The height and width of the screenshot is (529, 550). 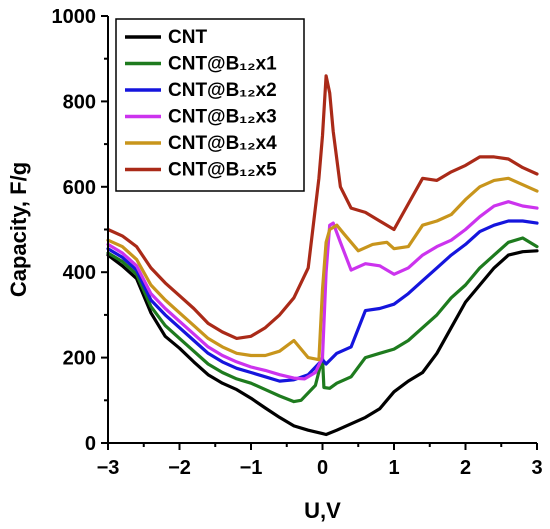 I want to click on legend-box, so click(x=210, y=105).